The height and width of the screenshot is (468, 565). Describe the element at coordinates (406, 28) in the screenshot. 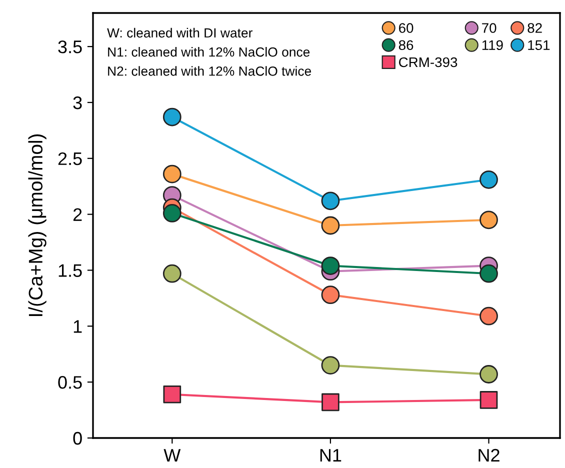

I see `legend-label: 60` at that location.